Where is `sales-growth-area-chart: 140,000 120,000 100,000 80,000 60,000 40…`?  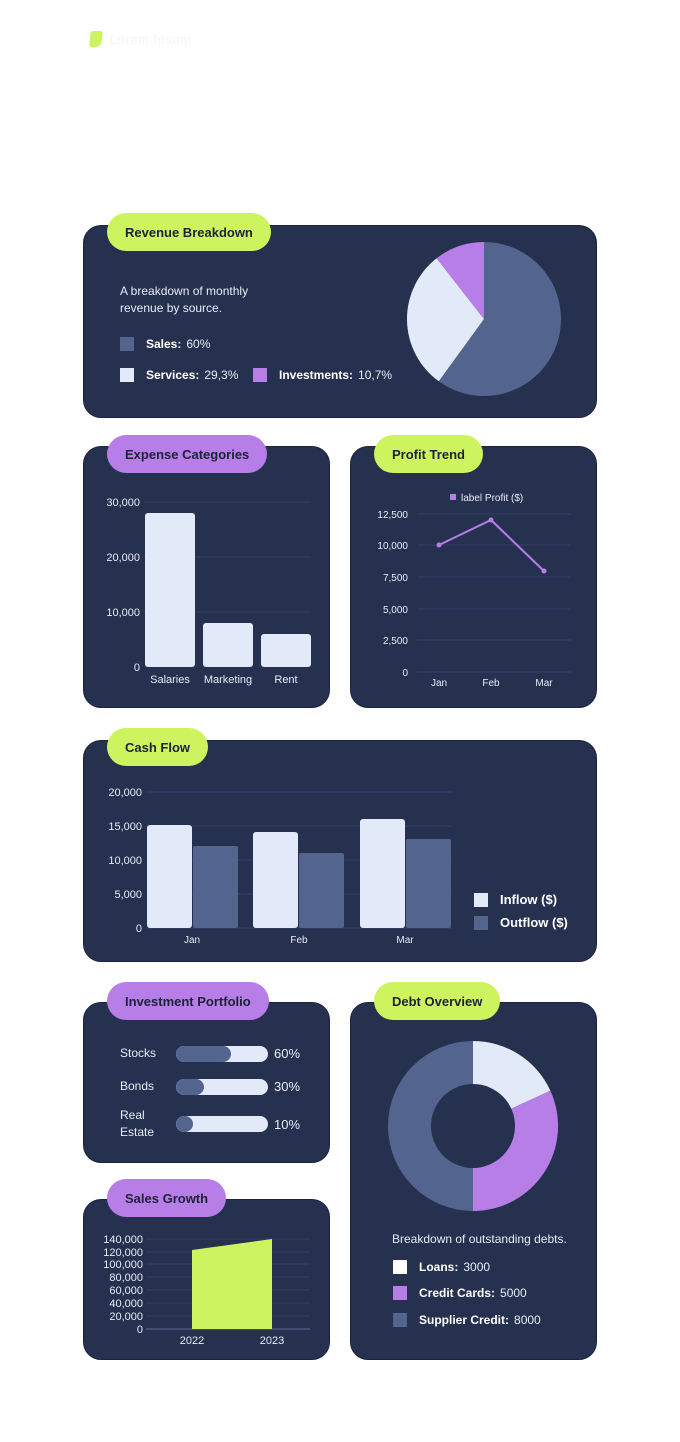 sales-growth-area-chart: 140,000 120,000 100,000 80,000 60,000 40… is located at coordinates (206, 1290).